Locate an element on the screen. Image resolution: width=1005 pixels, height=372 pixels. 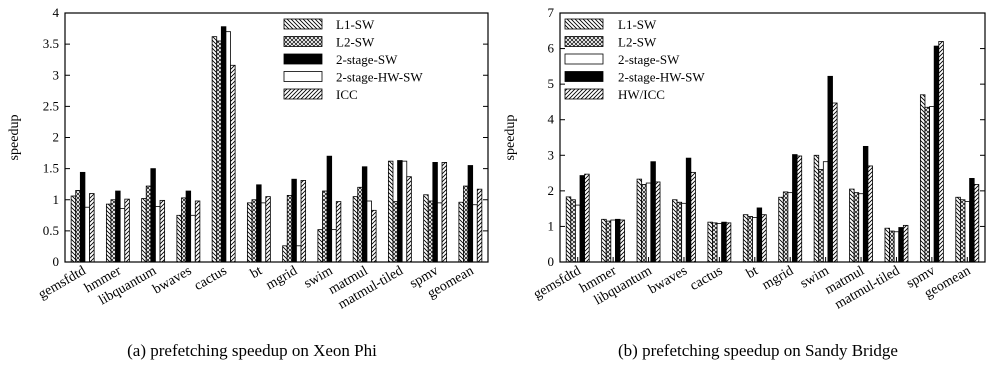
bar-l2-sw-matmul-tiled is located at coordinates (892, 246).